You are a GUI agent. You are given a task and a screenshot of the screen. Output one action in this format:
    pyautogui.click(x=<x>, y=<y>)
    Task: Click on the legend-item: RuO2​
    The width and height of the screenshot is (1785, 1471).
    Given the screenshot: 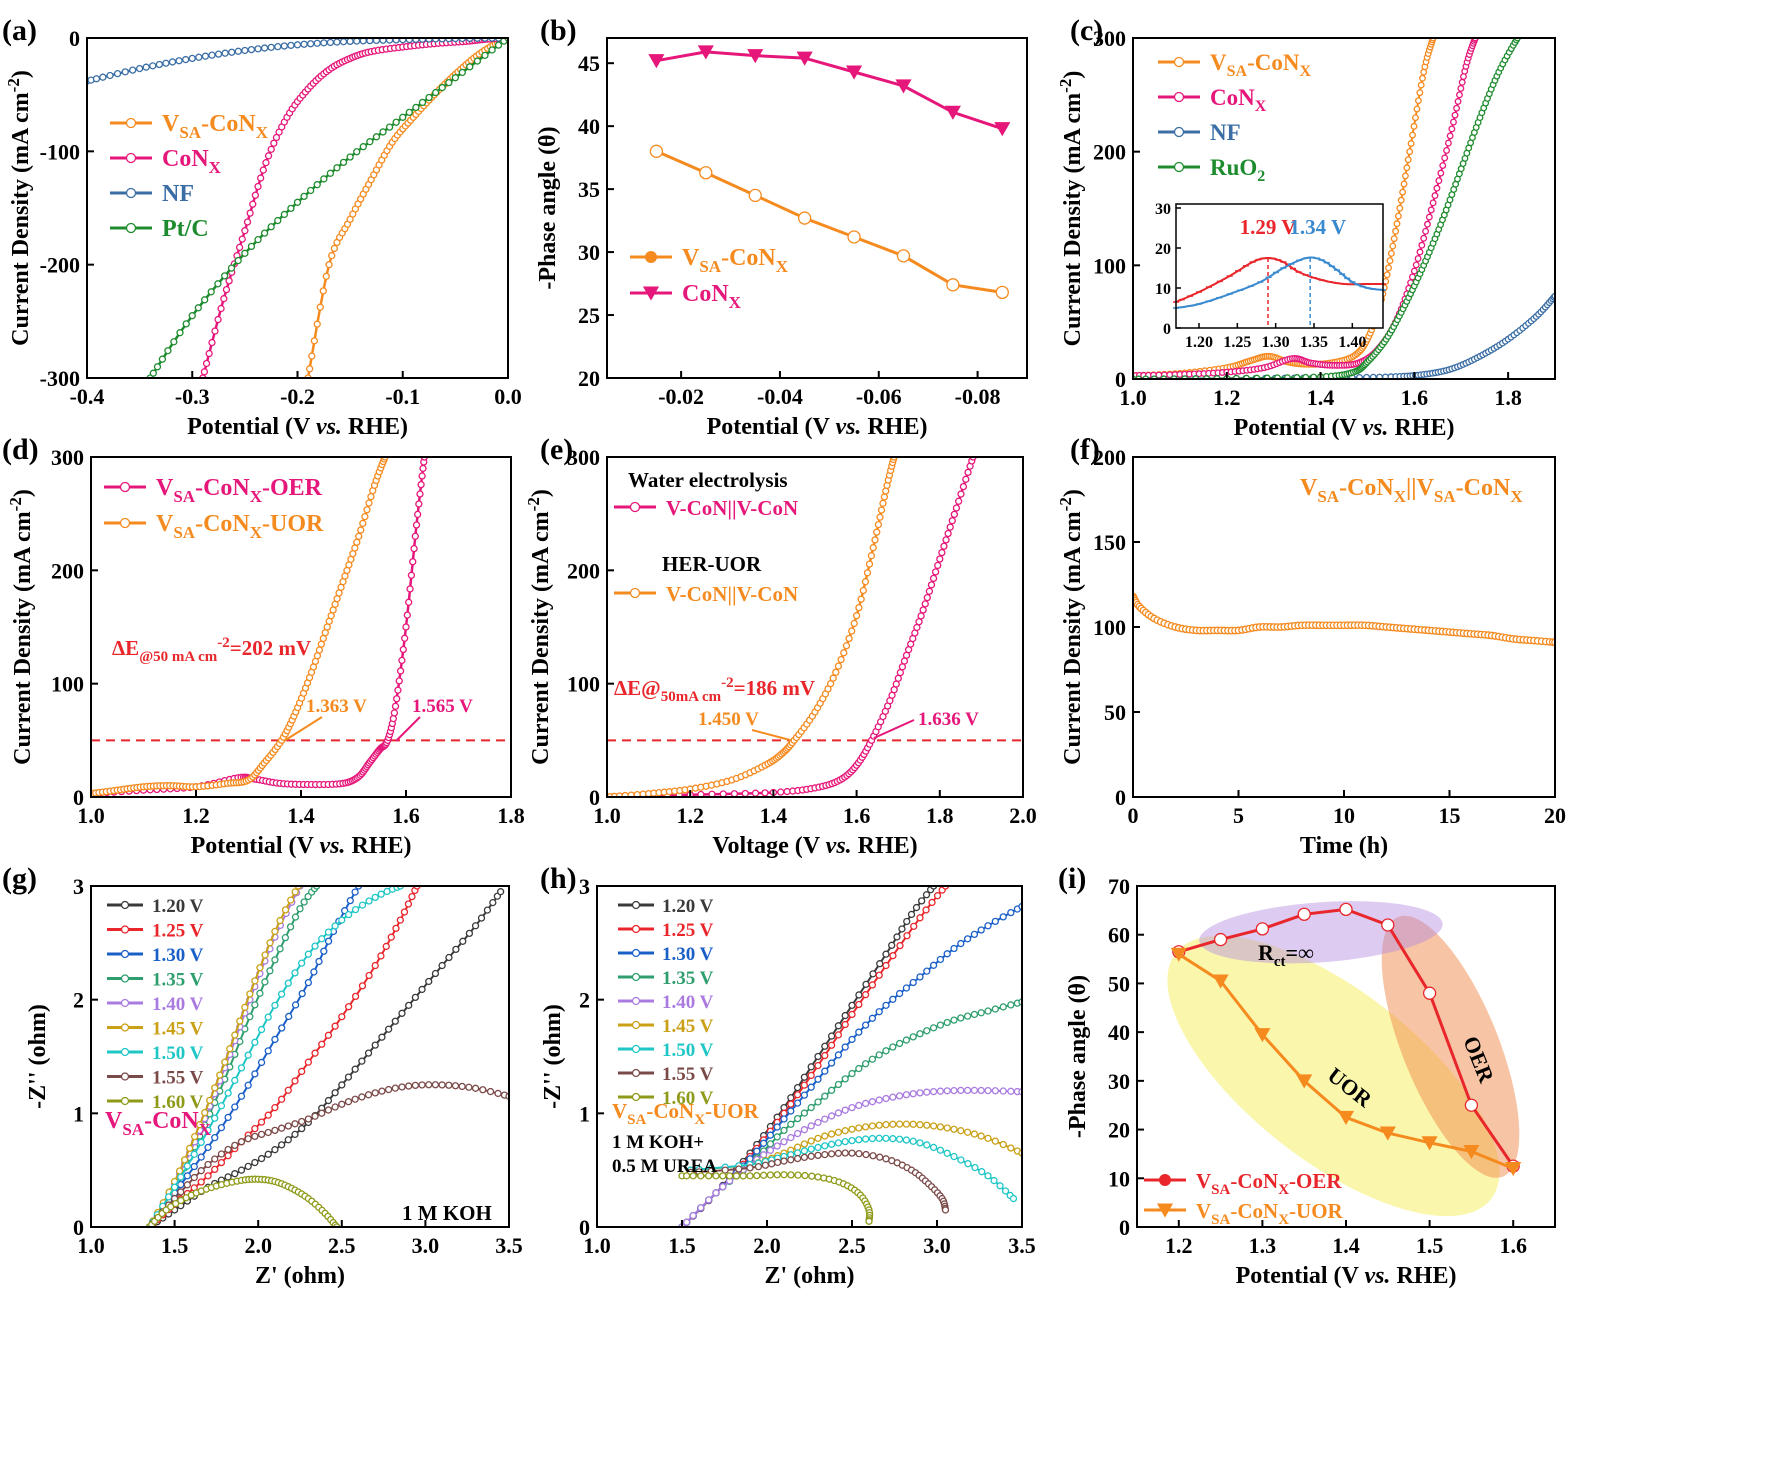 What is the action you would take?
    pyautogui.click(x=1211, y=170)
    